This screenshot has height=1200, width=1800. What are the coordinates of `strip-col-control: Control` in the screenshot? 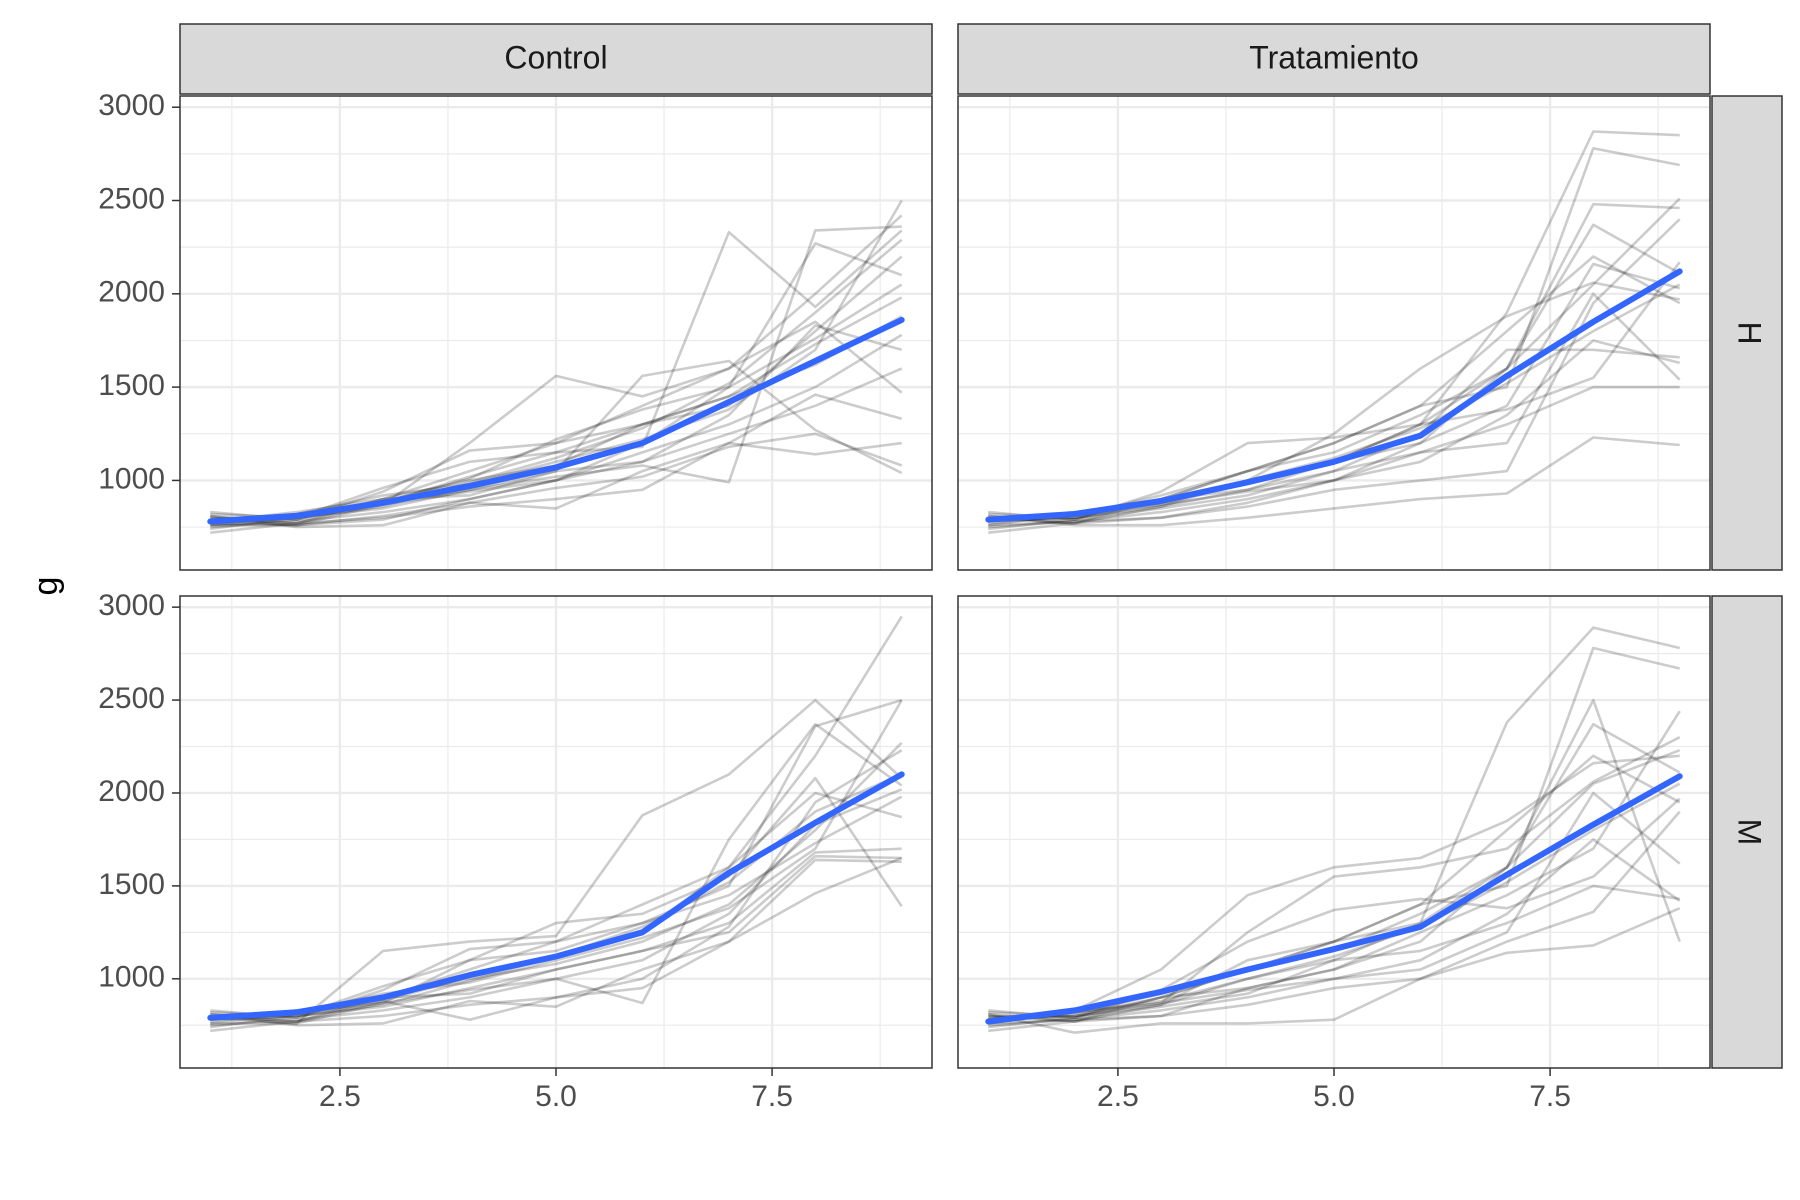 It's located at (556, 59).